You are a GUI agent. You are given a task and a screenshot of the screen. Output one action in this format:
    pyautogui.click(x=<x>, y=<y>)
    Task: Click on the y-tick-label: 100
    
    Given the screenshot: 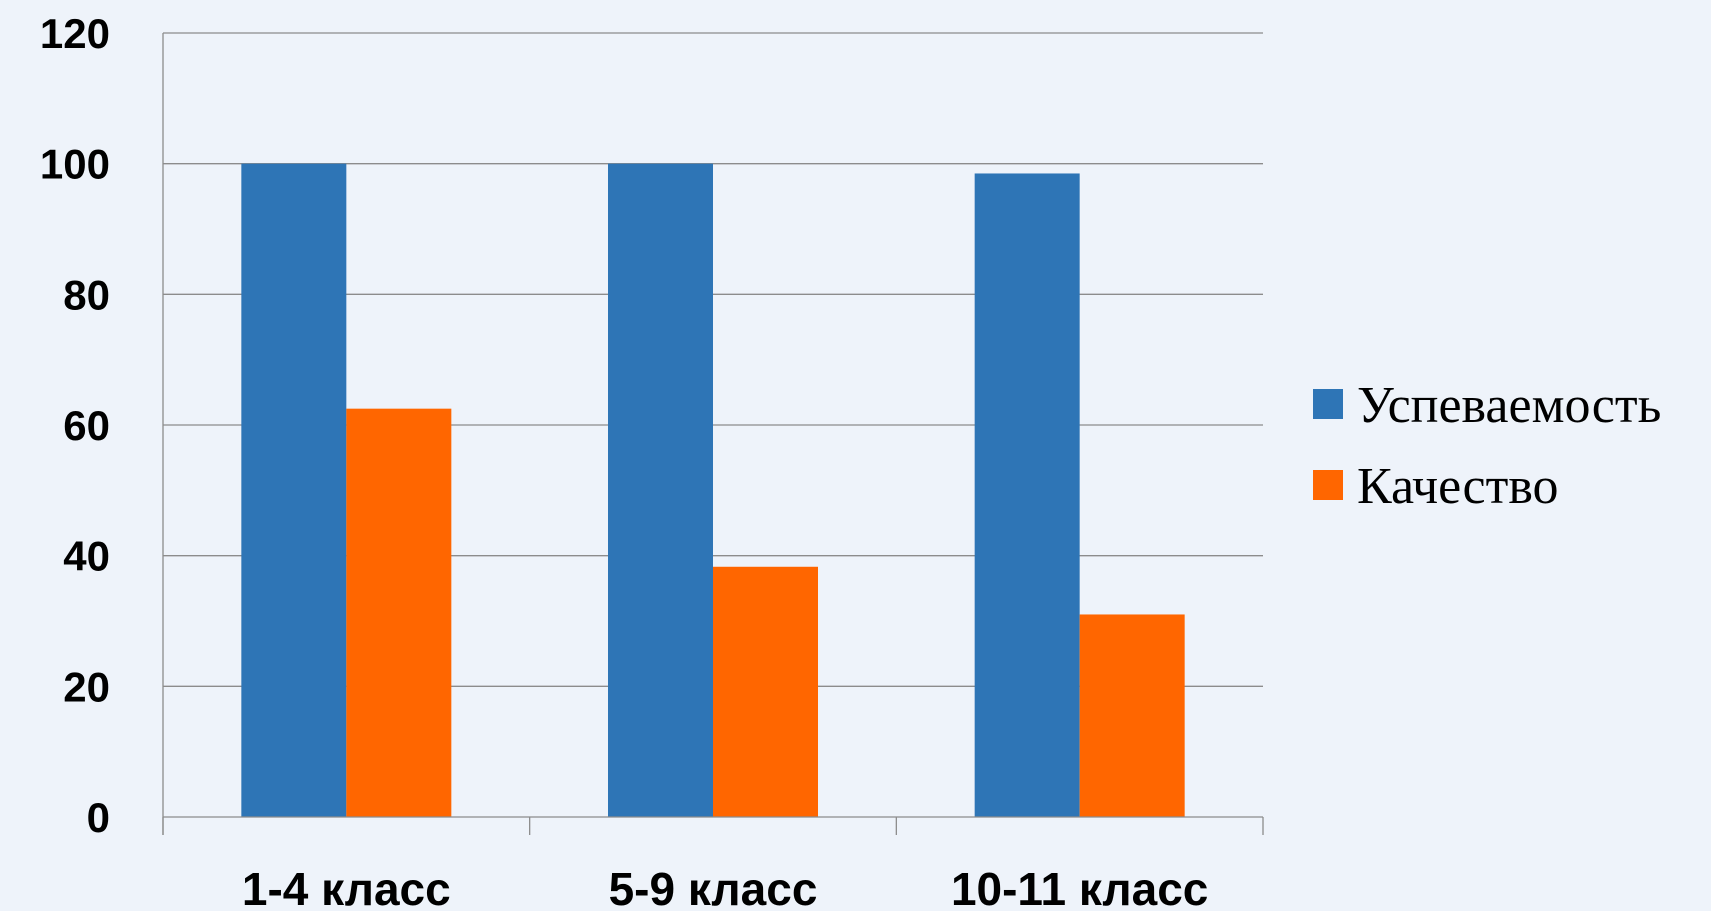 What is the action you would take?
    pyautogui.click(x=75, y=164)
    